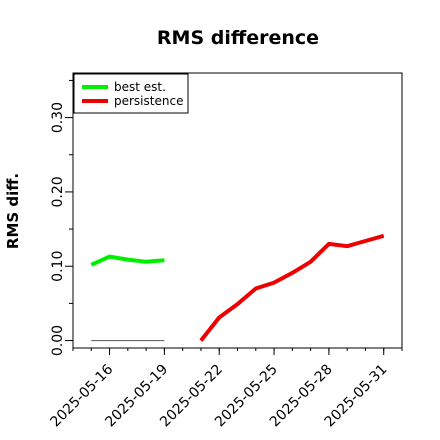 The image size is (440, 440). What do you see at coordinates (140, 87) in the screenshot?
I see `legend-entry: best est.` at bounding box center [140, 87].